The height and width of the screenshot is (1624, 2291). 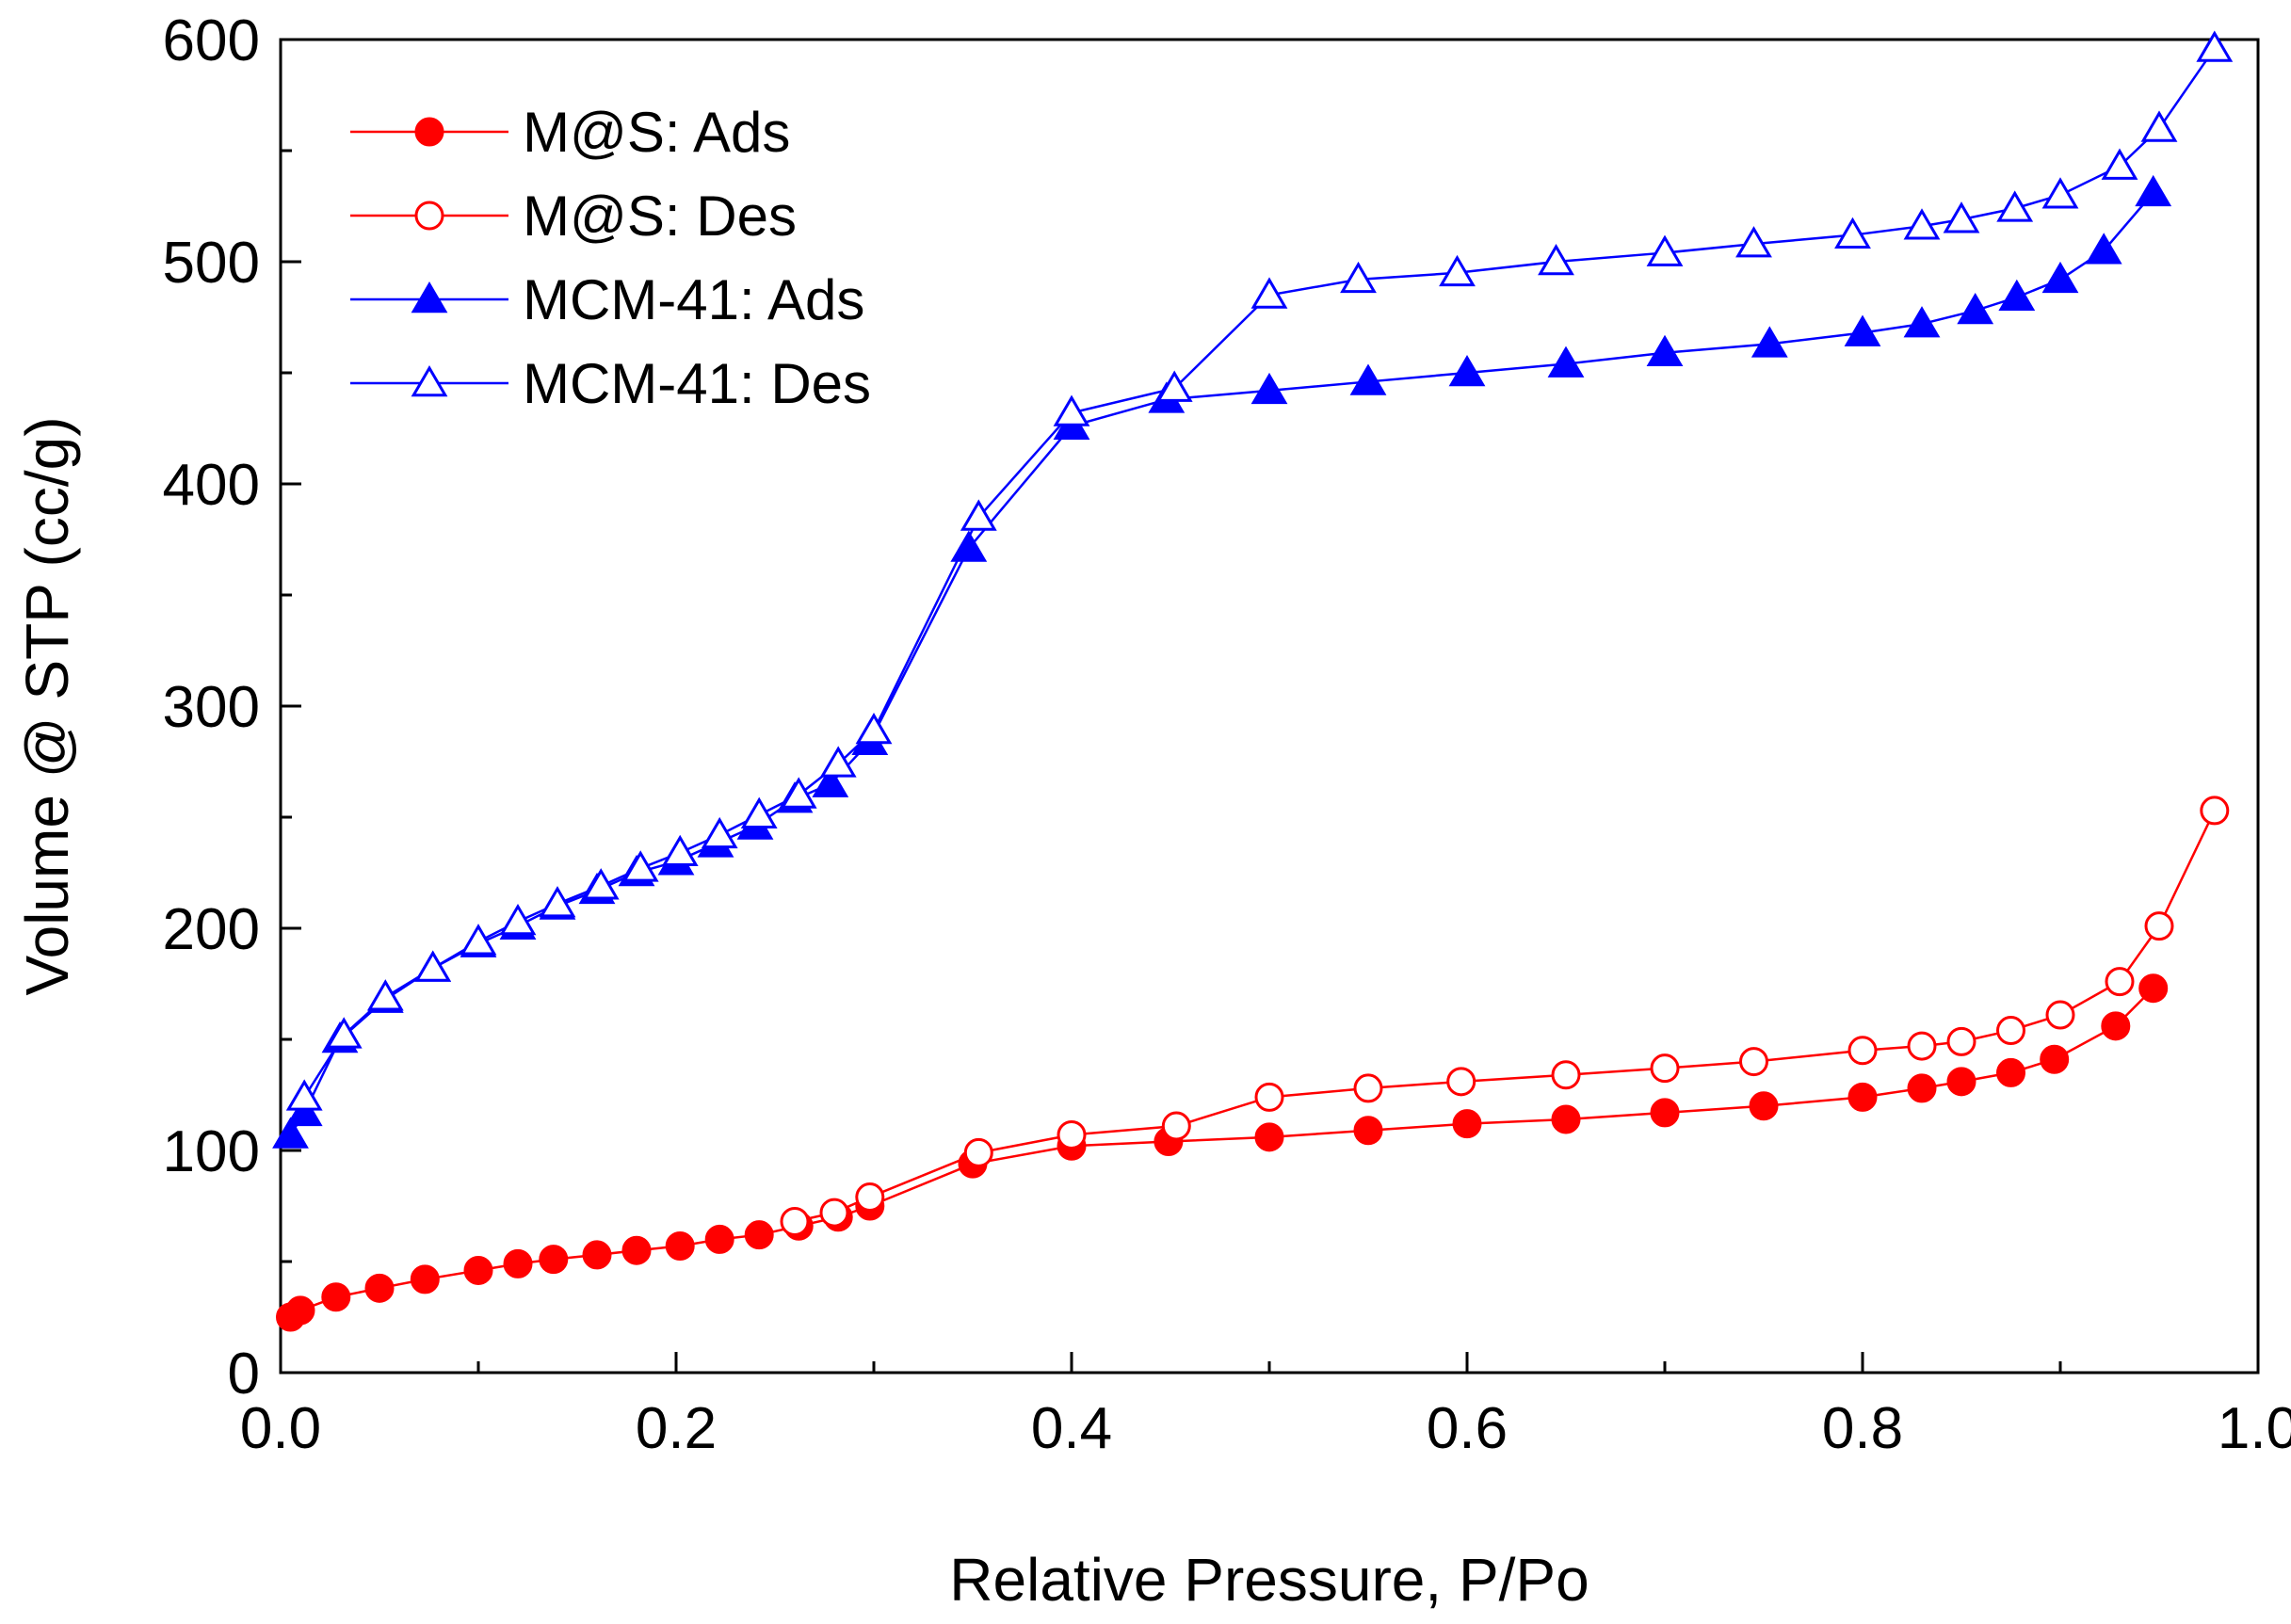 I want to click on y-tick-label: 600, so click(x=212, y=40).